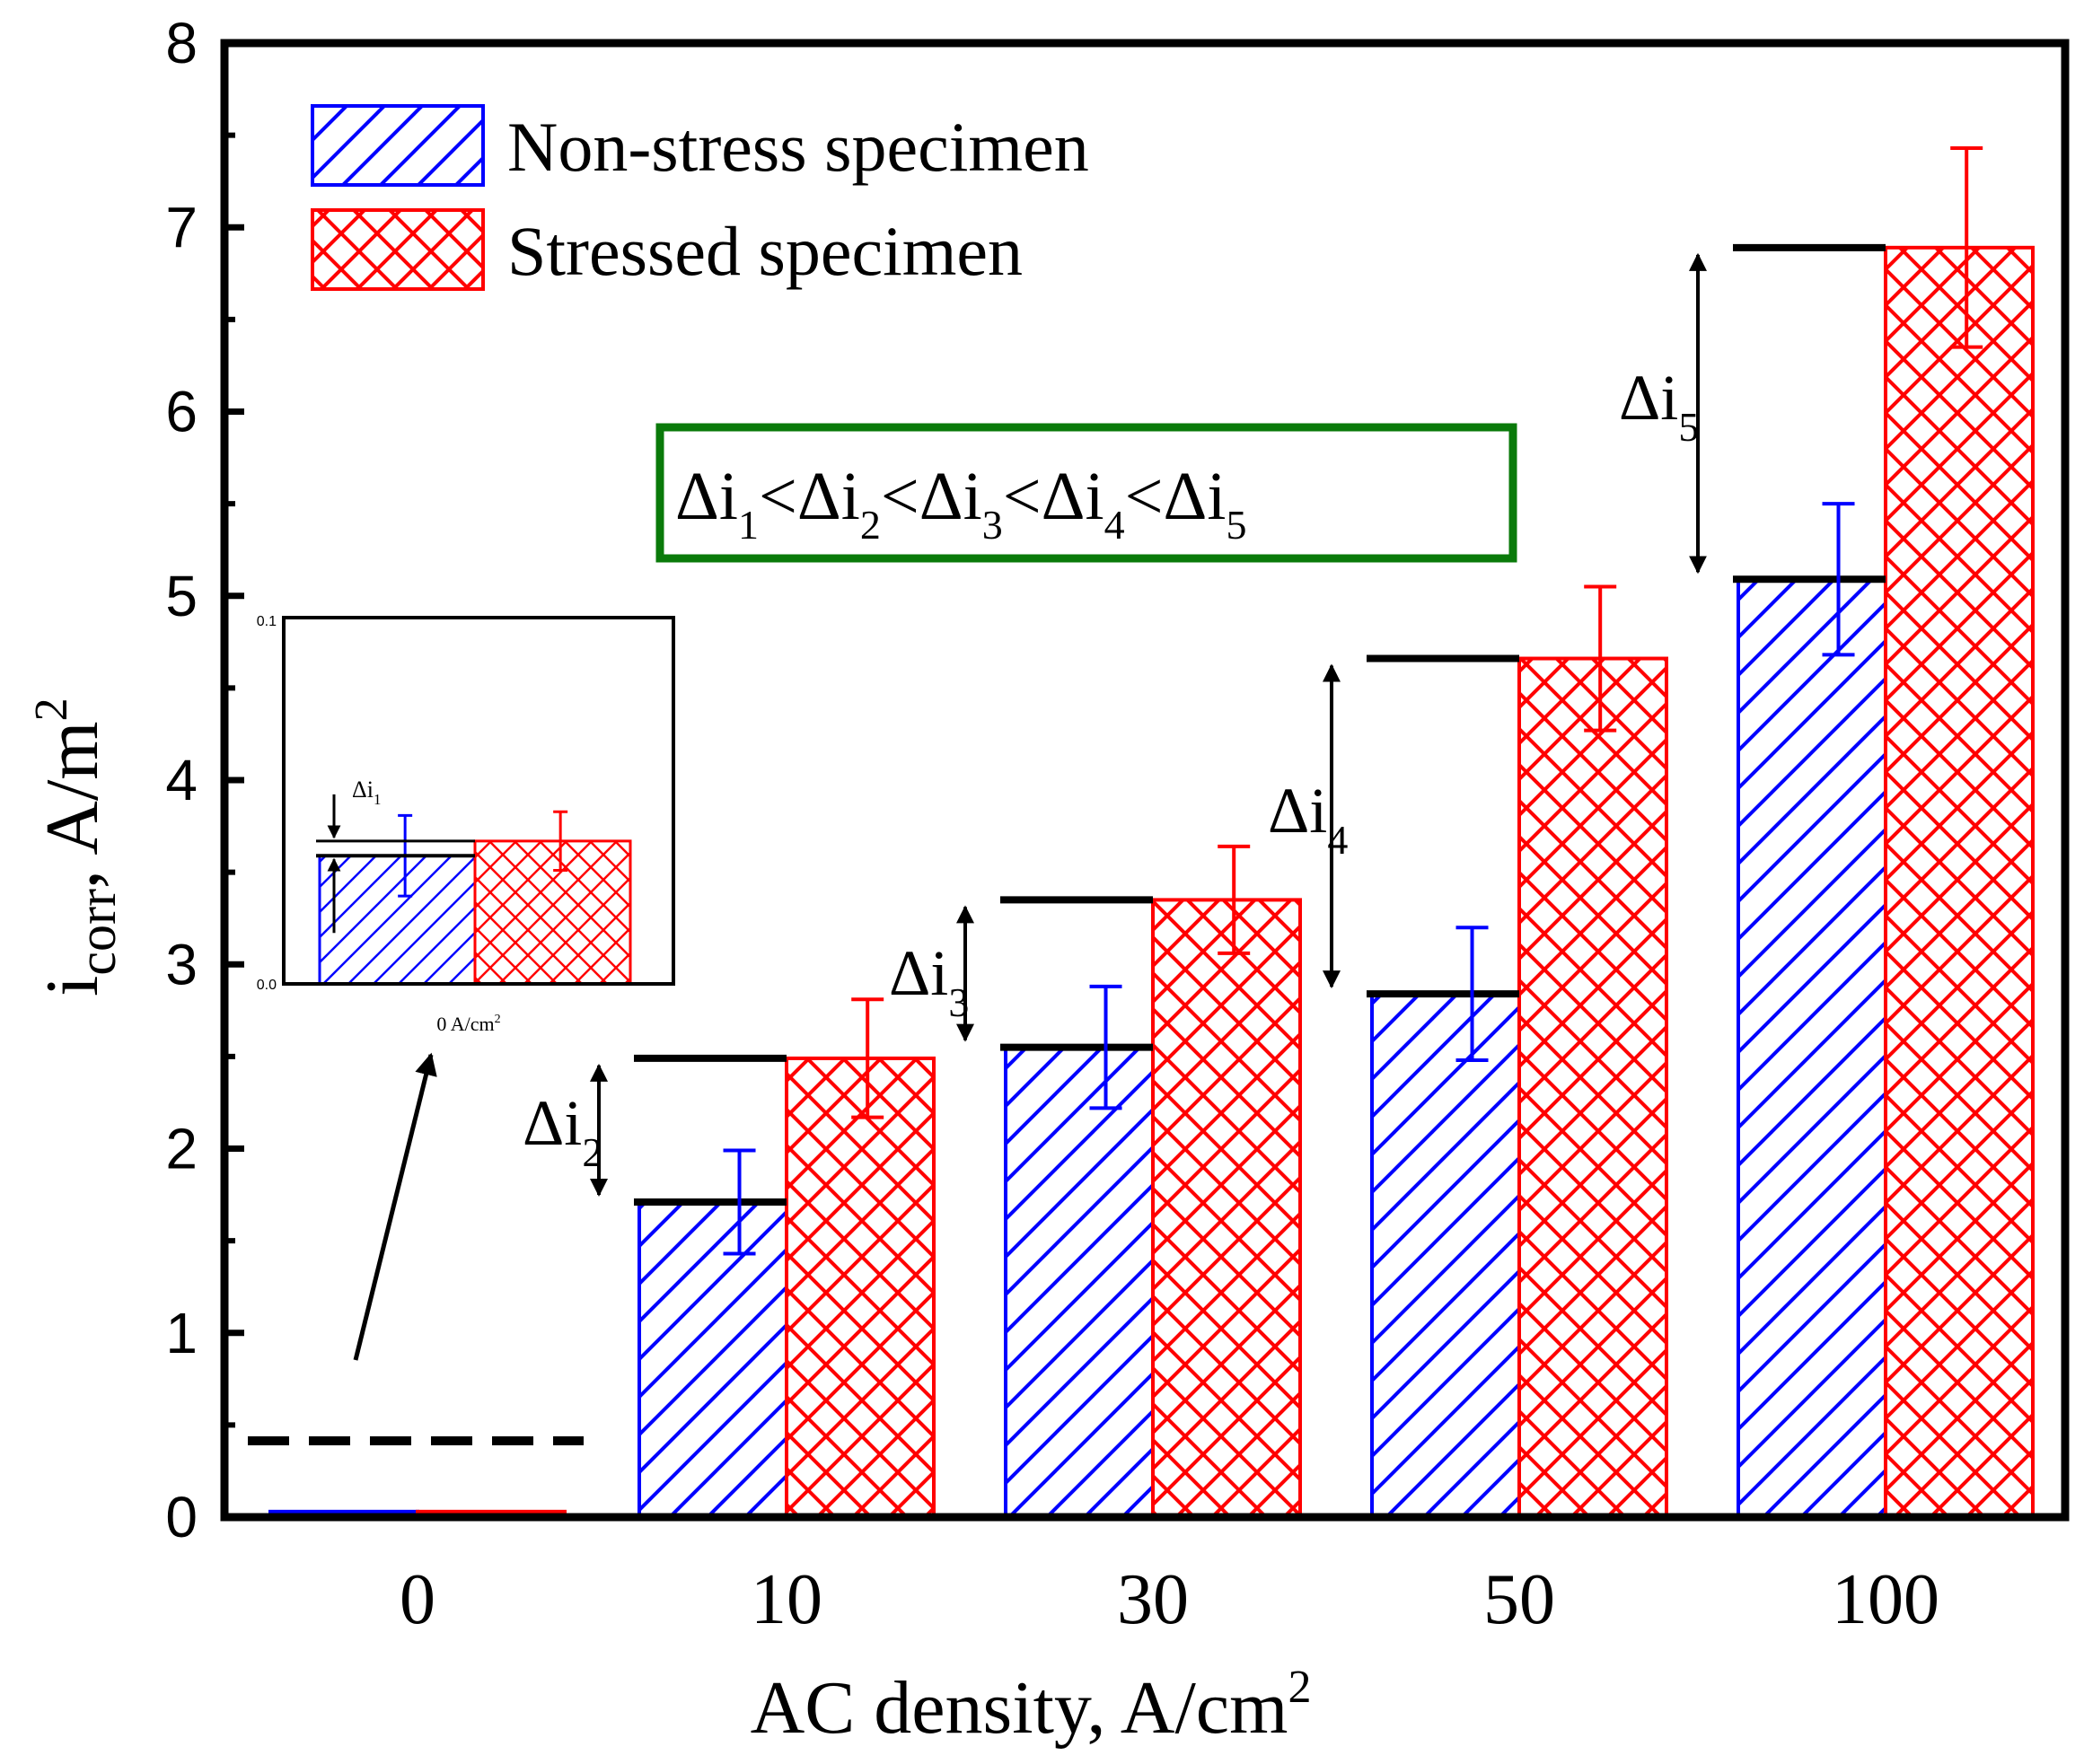 This screenshot has height=1764, width=2084. I want to click on inequality-box, so click(1086, 493).